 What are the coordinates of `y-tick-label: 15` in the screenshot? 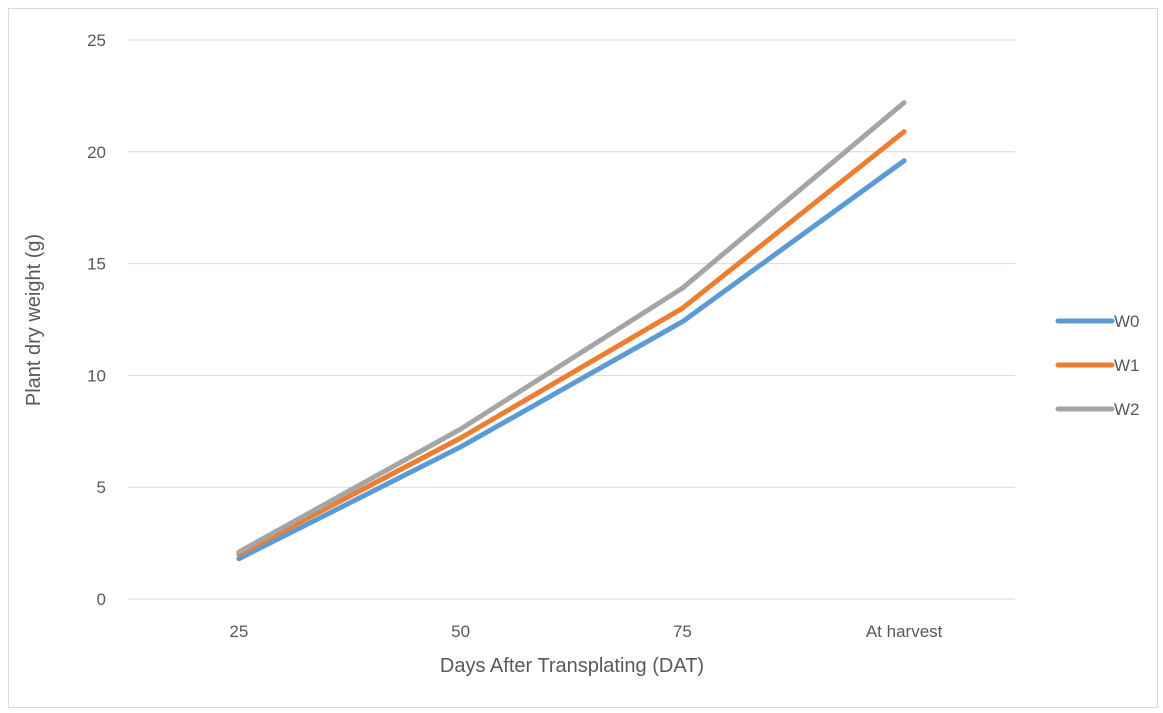 It's located at (96, 264).